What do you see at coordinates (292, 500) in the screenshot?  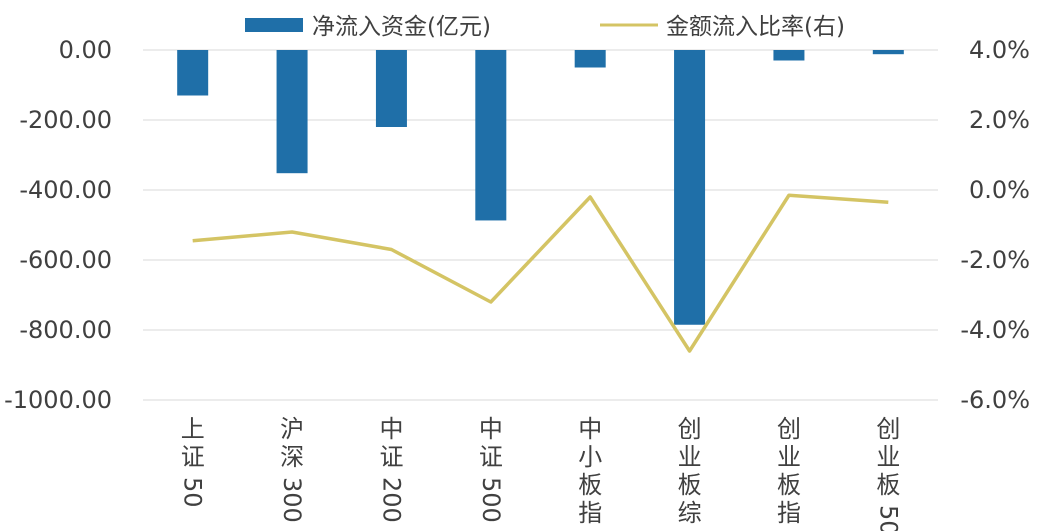 I see `category-label-digits: 300` at bounding box center [292, 500].